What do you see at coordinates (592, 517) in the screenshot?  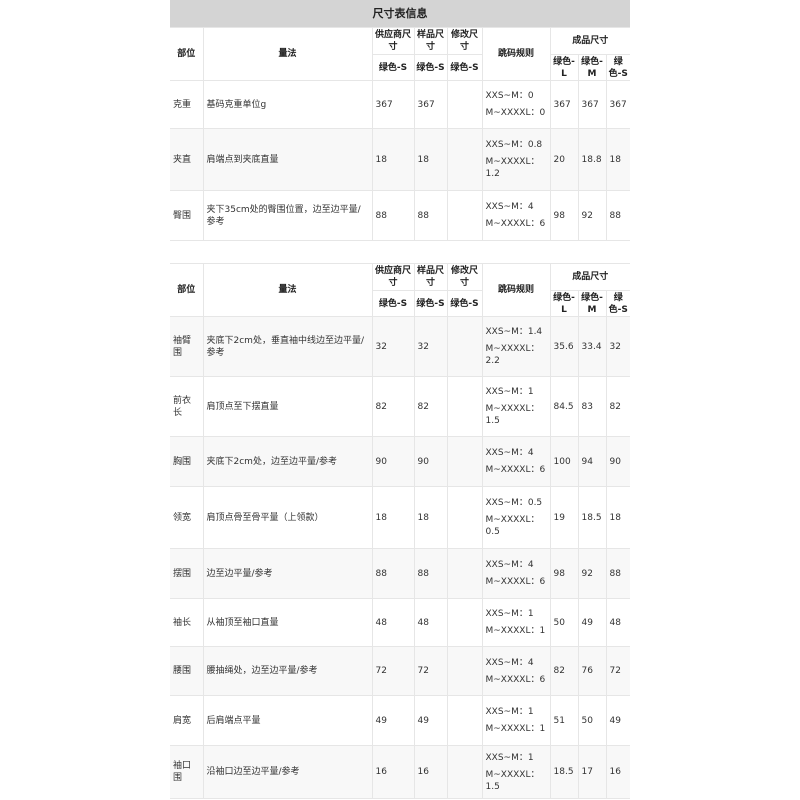 I see `cell-finished-m: 18.5` at bounding box center [592, 517].